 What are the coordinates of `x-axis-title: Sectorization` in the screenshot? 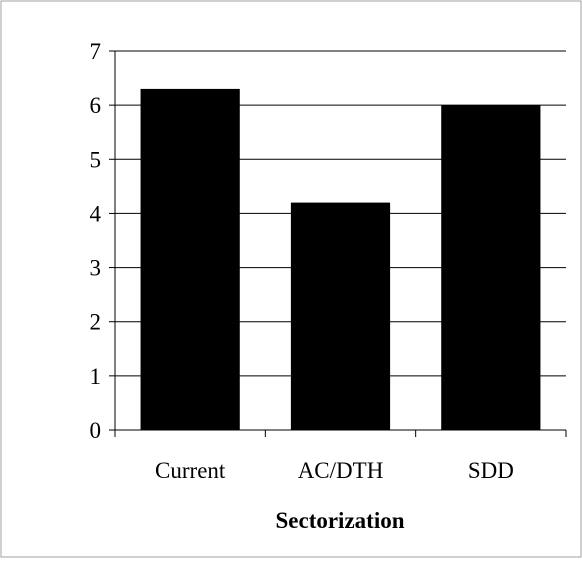 It's located at (339, 520).